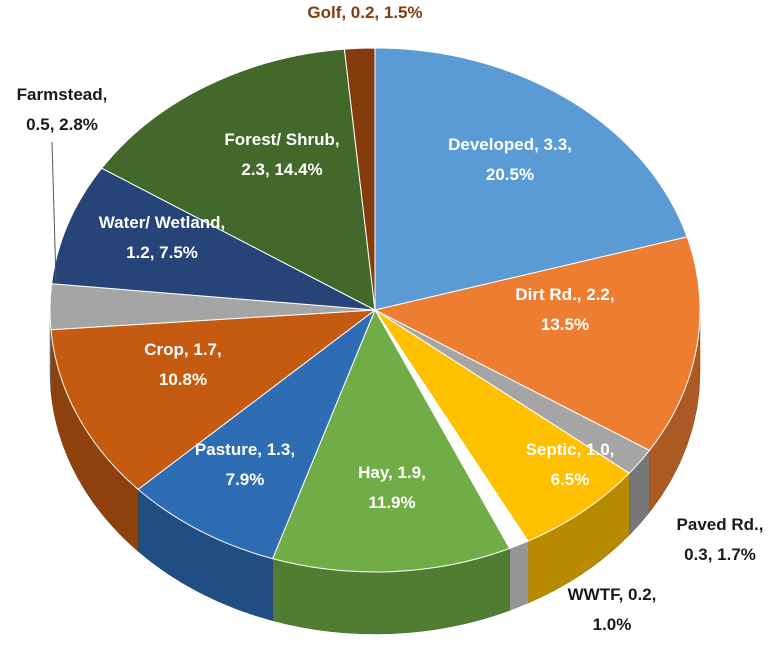 The height and width of the screenshot is (659, 780). What do you see at coordinates (720, 539) in the screenshot?
I see `data-label: Paved Rd., 0.3, 1.7%` at bounding box center [720, 539].